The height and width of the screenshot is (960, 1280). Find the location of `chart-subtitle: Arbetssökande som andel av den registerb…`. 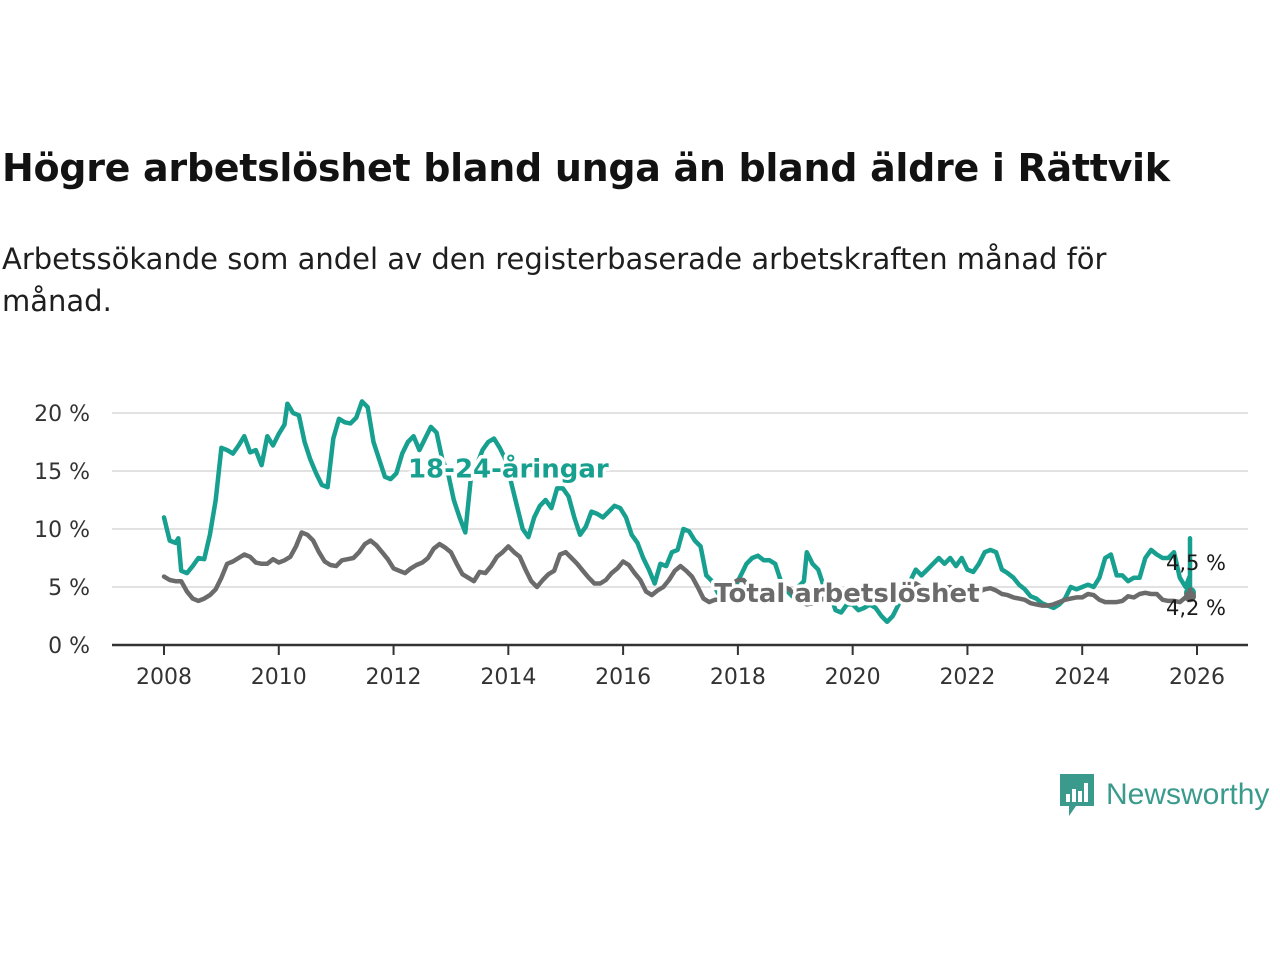

chart-subtitle: Arbetssökande som andel av den registerb… is located at coordinates (554, 280).